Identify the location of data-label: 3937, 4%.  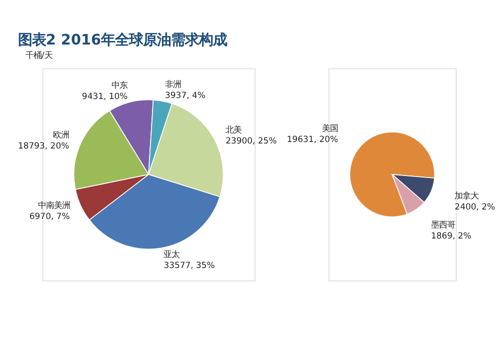
(185, 95).